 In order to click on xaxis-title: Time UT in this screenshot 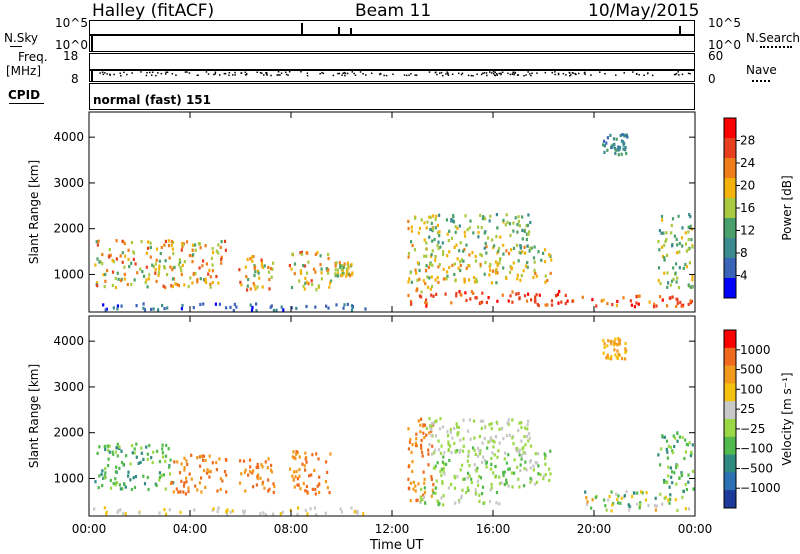, I will do `click(397, 545)`.